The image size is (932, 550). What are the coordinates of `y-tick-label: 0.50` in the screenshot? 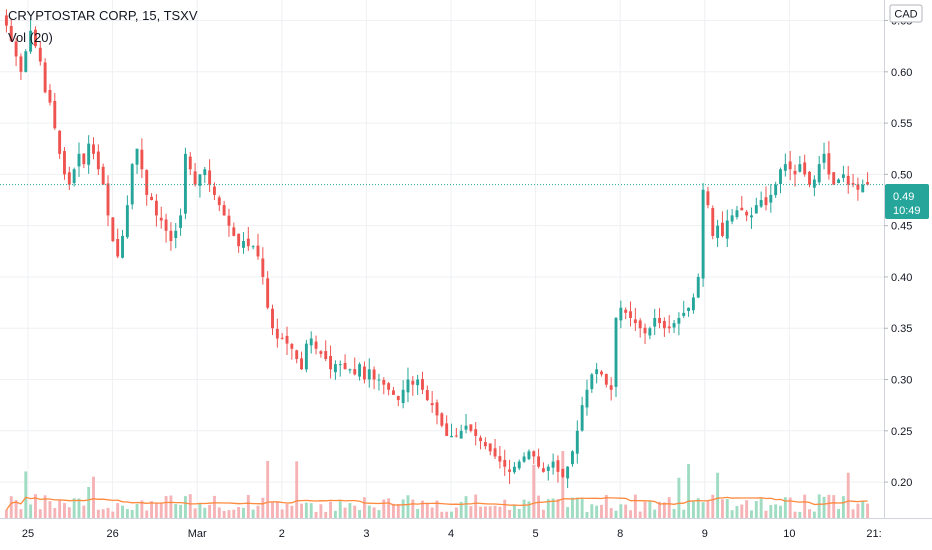 It's located at (901, 175).